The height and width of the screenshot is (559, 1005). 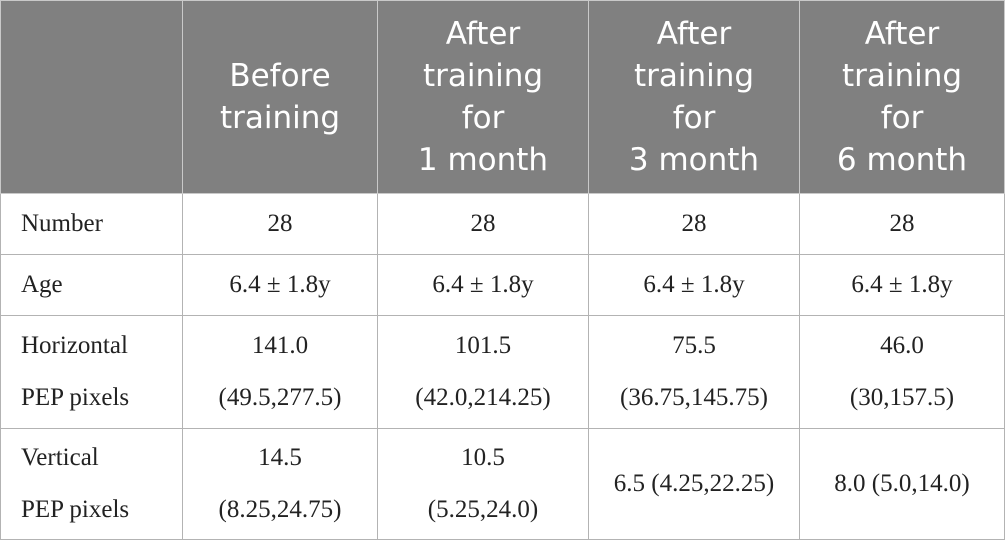 I want to click on table-cell: 10.5 (5.25,24.0), so click(x=483, y=484).